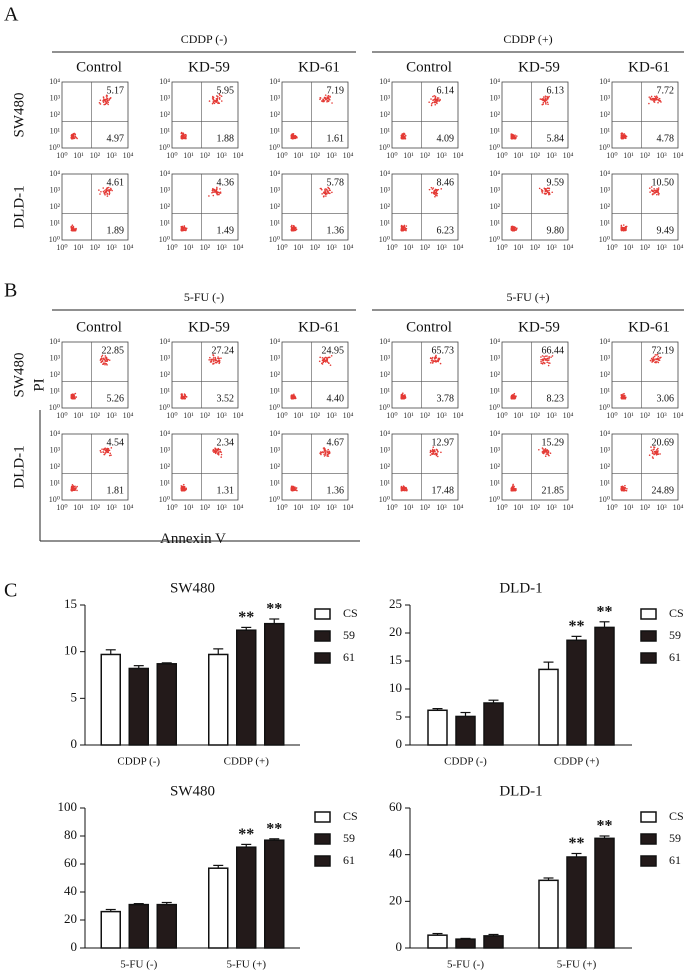 This screenshot has height=975, width=687. What do you see at coordinates (446, 182) in the screenshot?
I see `upper-right-percent: 8.46` at bounding box center [446, 182].